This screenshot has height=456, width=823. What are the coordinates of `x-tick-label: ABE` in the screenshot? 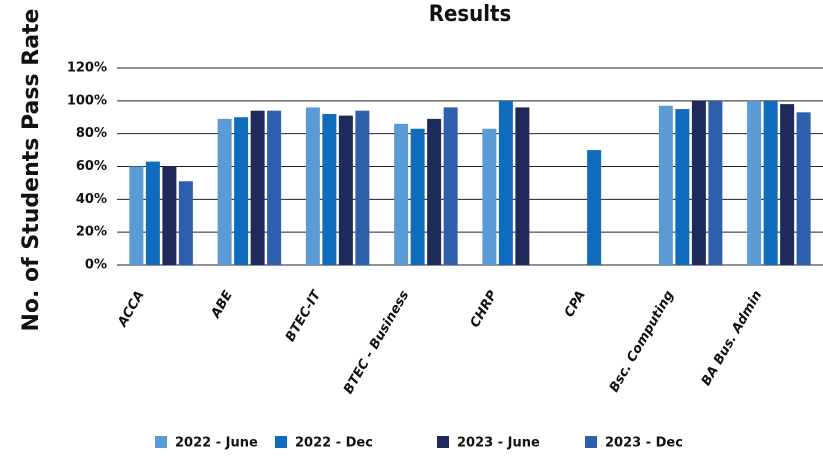 It's located at (222, 304).